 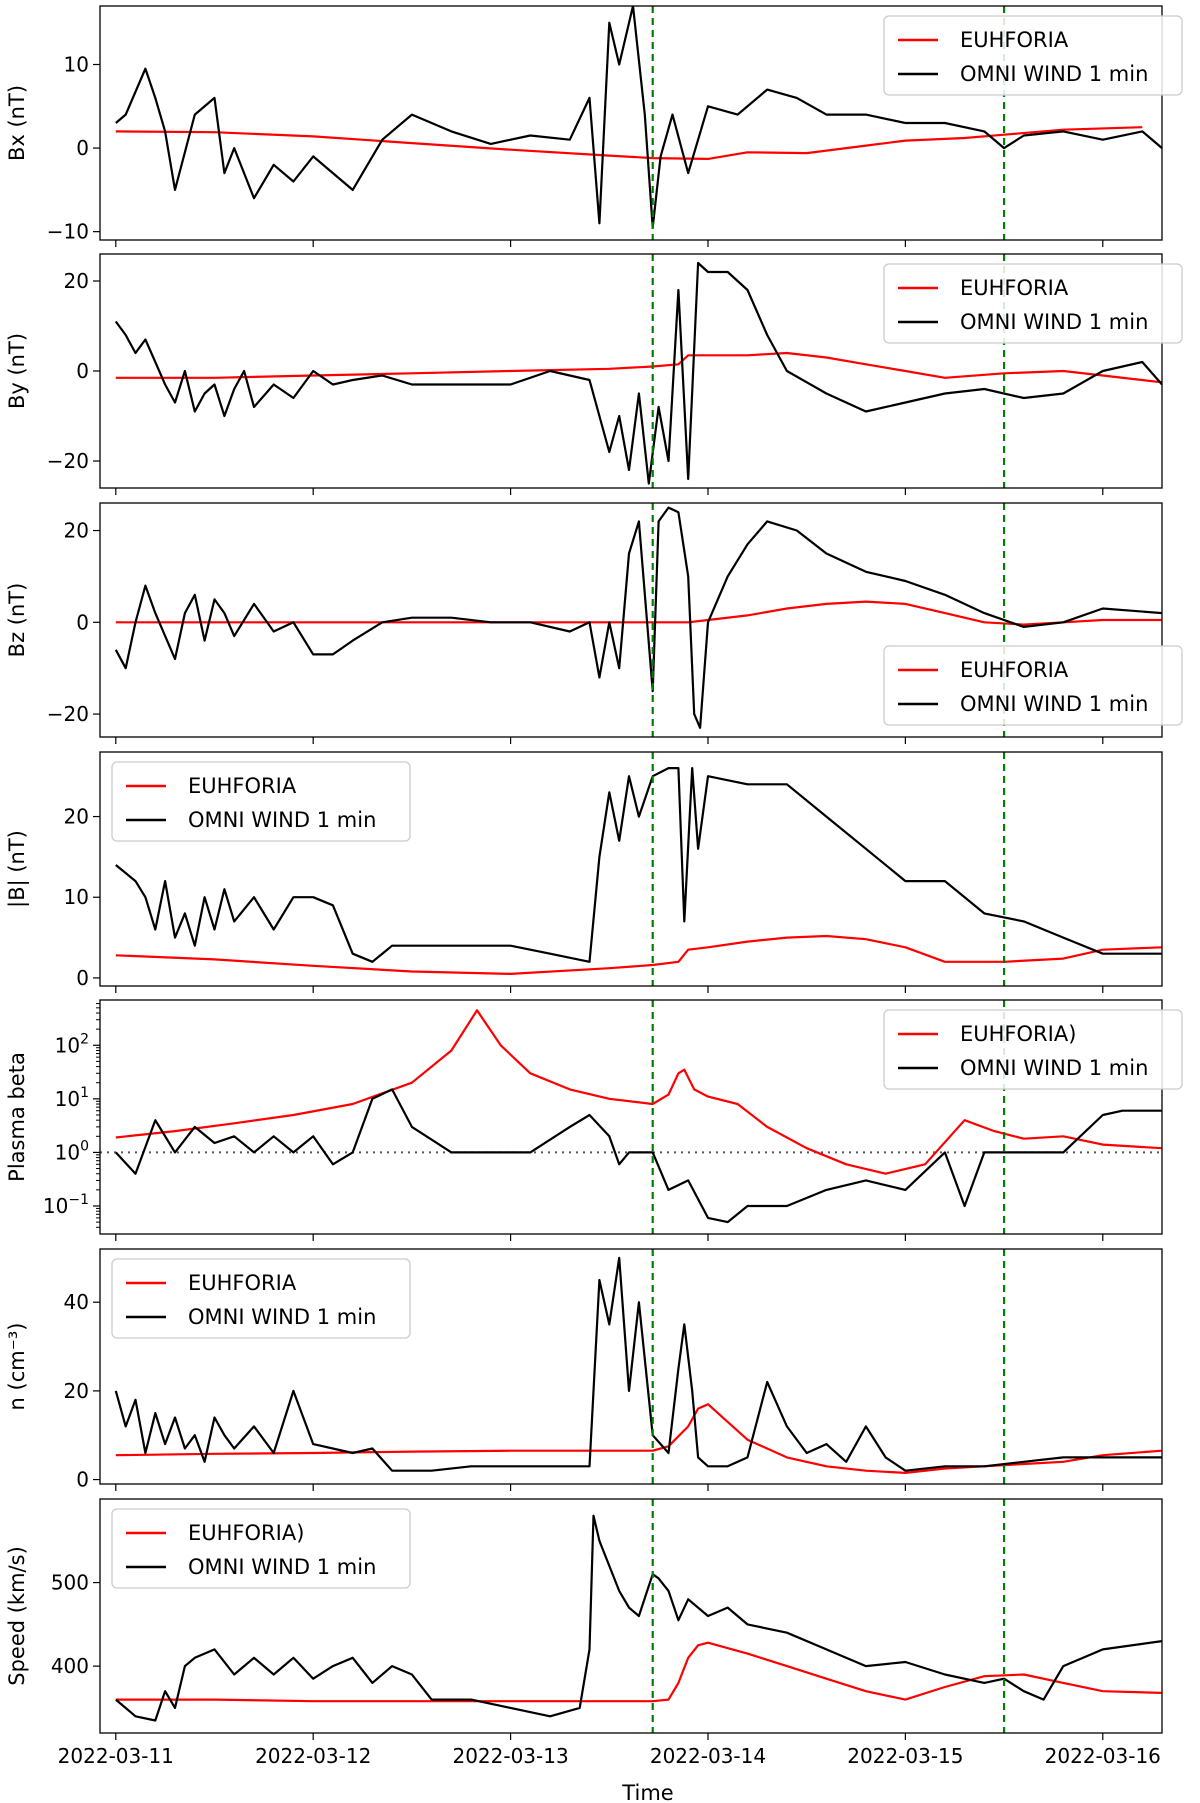 I want to click on panel-3: −20 0 20 Bz (nT) EUHFORIA OMNI WIND 1 min, so click(x=594, y=623).